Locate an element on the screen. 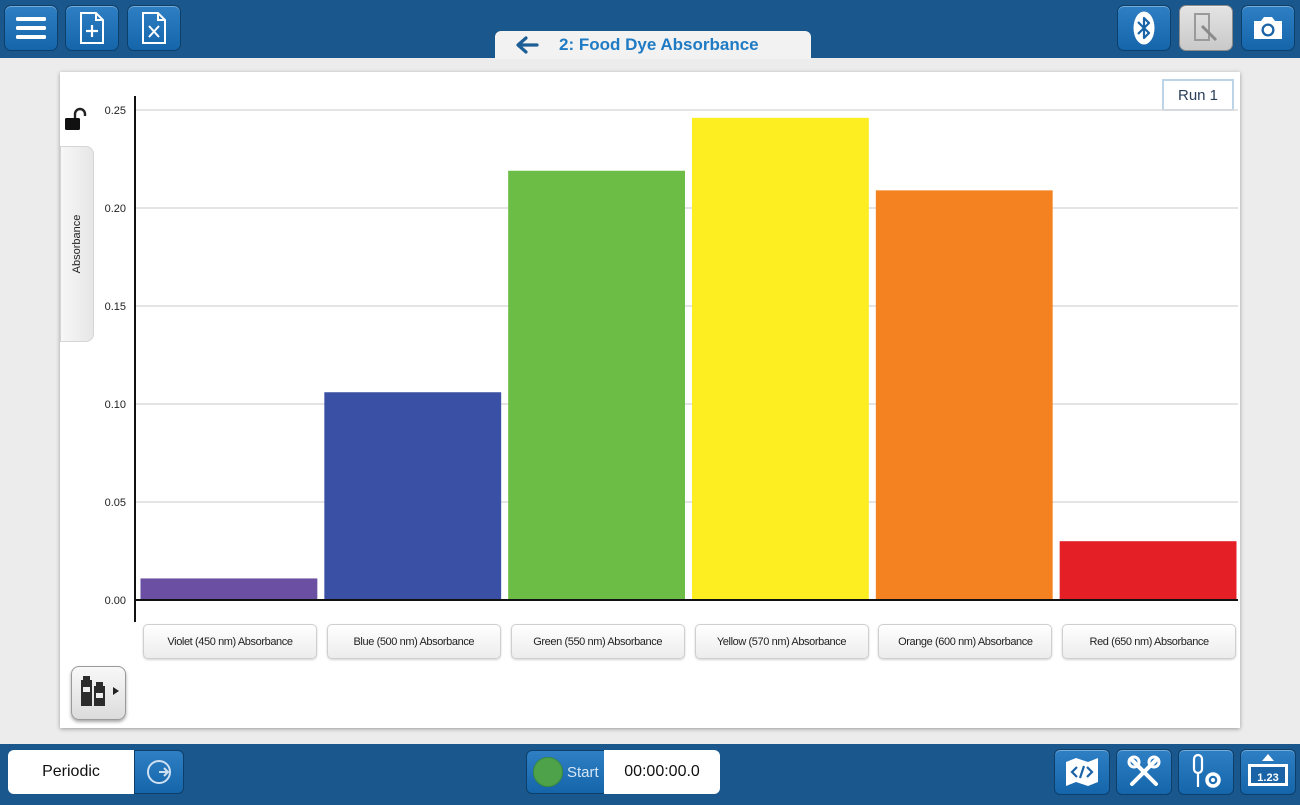 The image size is (1300, 805). y-tick-label: 0.10 is located at coordinates (115, 405).